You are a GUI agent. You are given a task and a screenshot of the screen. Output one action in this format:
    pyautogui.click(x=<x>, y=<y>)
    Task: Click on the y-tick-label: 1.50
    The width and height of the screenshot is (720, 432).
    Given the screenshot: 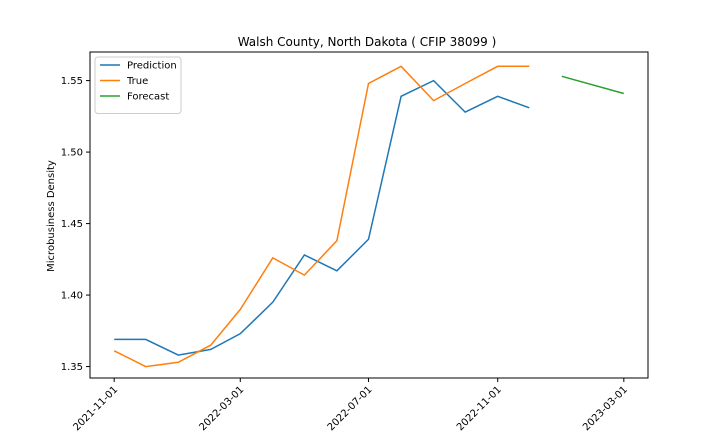 What is the action you would take?
    pyautogui.click(x=72, y=153)
    